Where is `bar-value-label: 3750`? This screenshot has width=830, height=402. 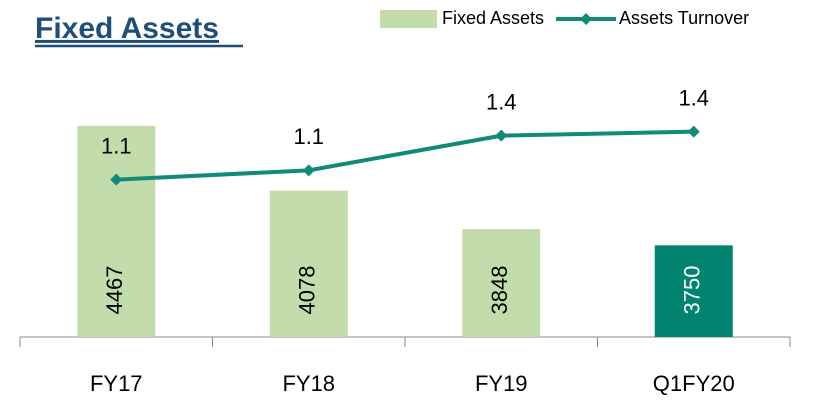 bar-value-label: 3750 is located at coordinates (692, 290).